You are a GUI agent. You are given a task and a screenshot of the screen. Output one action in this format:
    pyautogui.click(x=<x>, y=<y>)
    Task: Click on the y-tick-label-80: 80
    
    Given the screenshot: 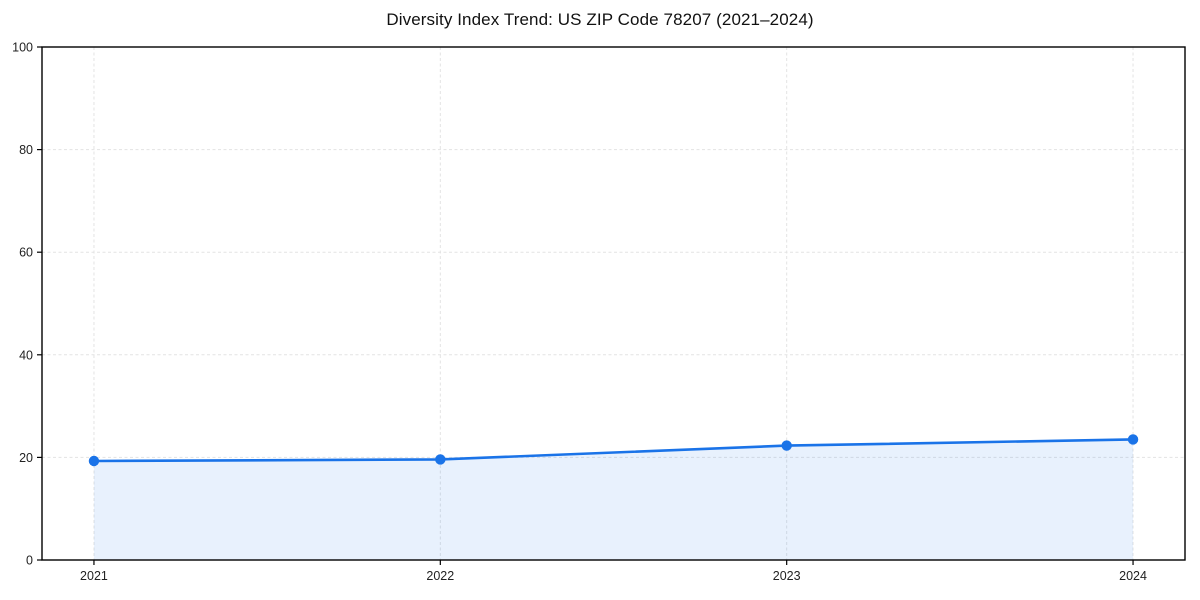 What is the action you would take?
    pyautogui.click(x=26, y=150)
    